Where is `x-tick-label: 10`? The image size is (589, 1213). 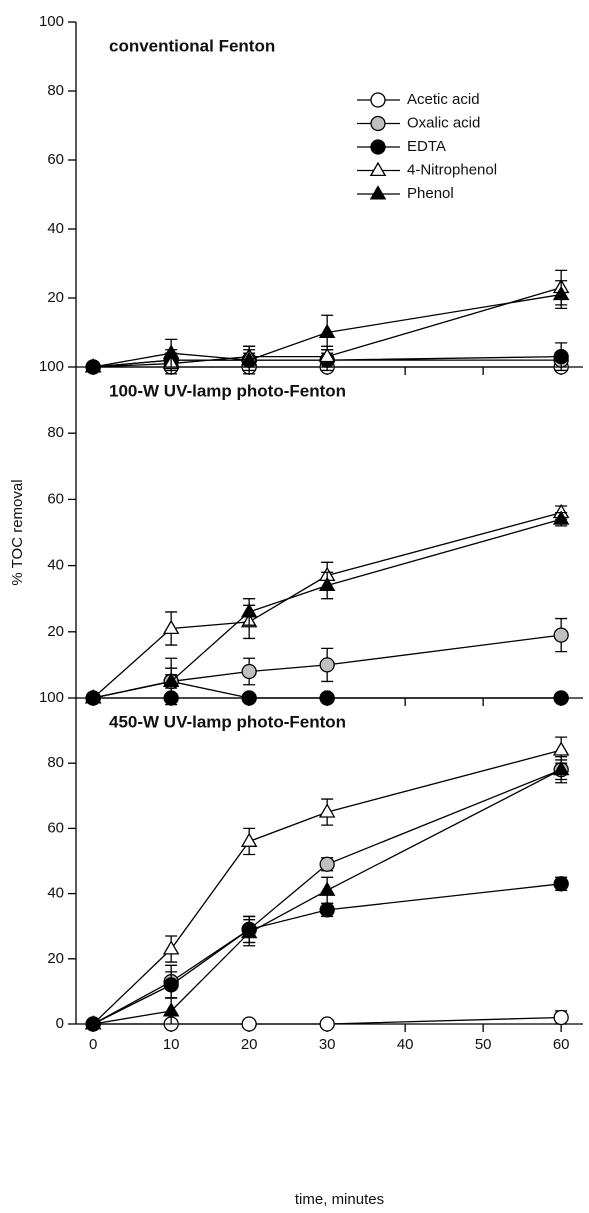 x-tick-label: 10 is located at coordinates (171, 1044).